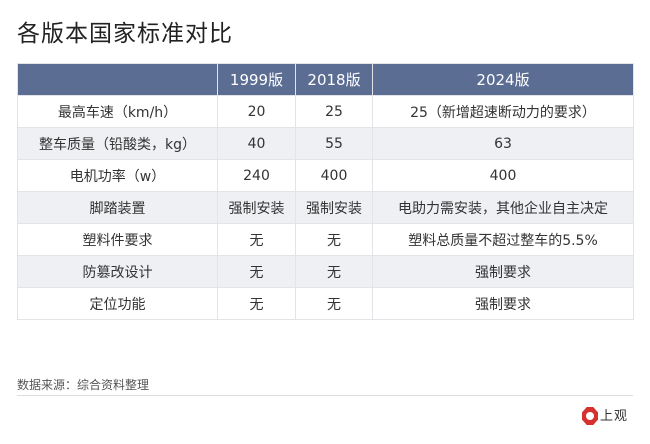 This screenshot has width=650, height=444. Describe the element at coordinates (256, 79) in the screenshot. I see `column-header: 1999版` at that location.